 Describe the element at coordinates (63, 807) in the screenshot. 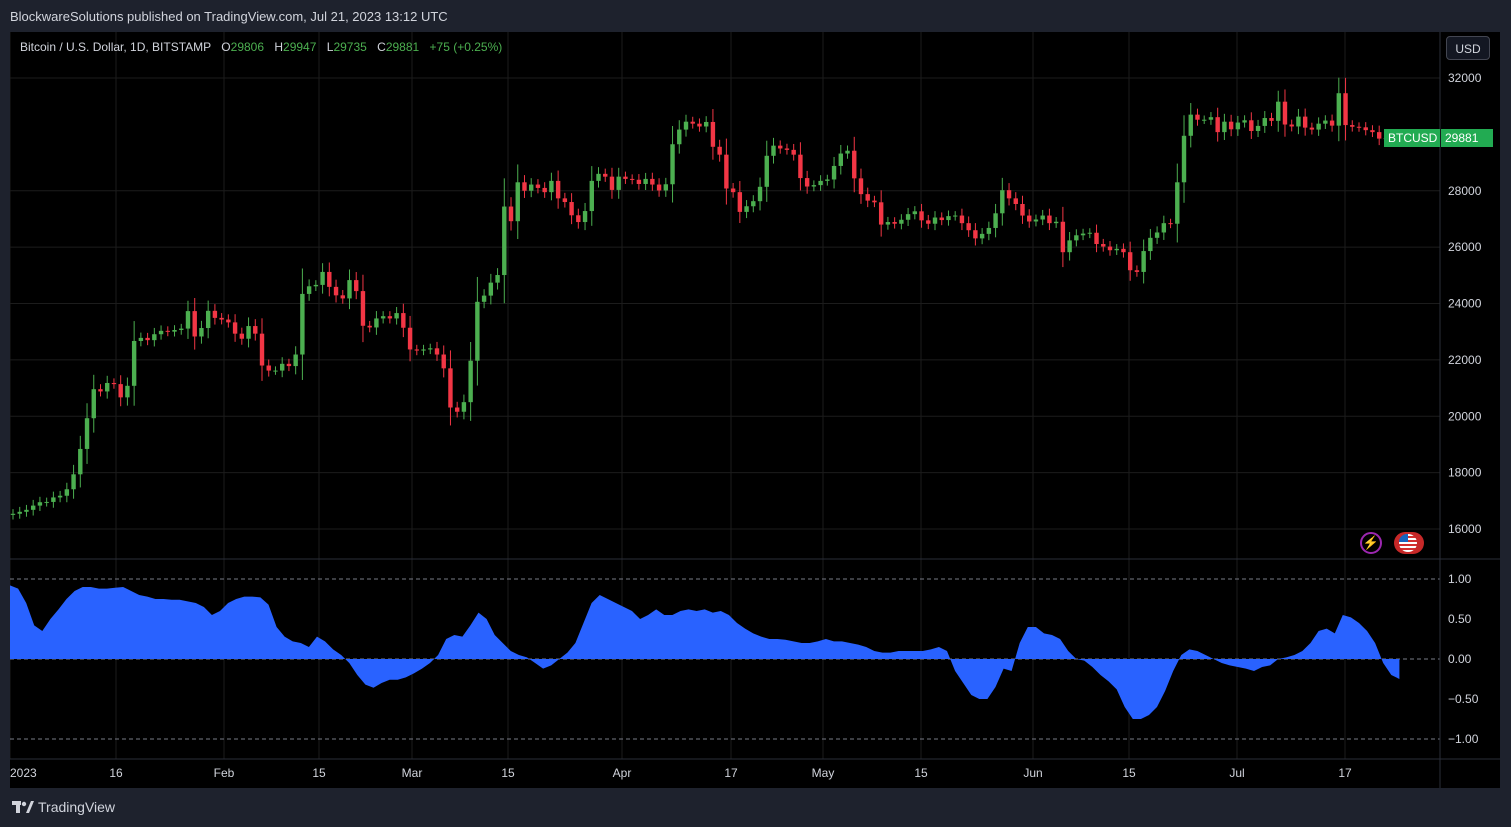

I see `tradingview-logo: TradingView` at that location.